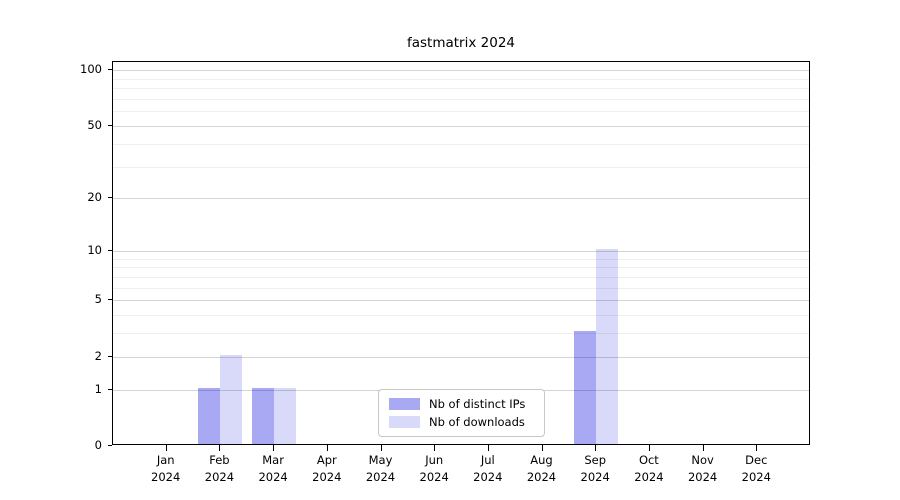 Image resolution: width=900 pixels, height=500 pixels. Describe the element at coordinates (231, 399) in the screenshot. I see `bar-downloads-feb` at that location.